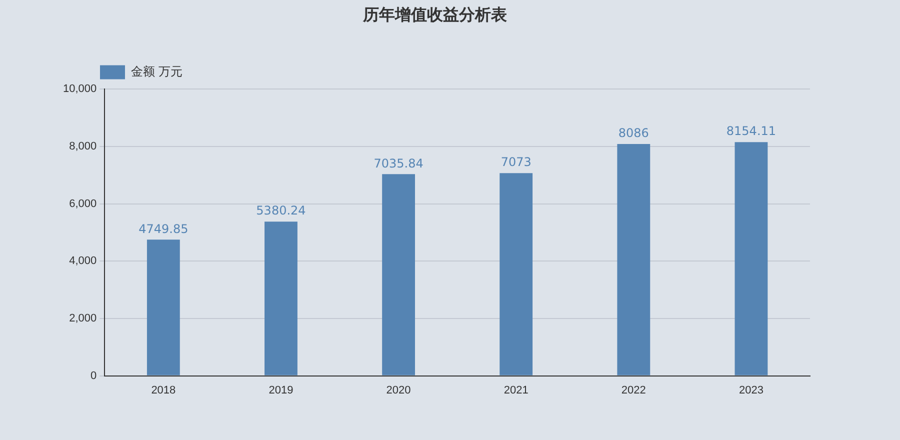 This screenshot has height=440, width=900. Describe the element at coordinates (83, 146) in the screenshot. I see `y-tick-label: 8,000` at that location.